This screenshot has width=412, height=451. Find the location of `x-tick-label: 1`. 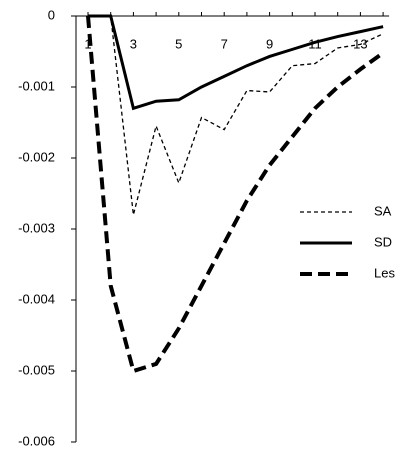

x-tick-label: 1 is located at coordinates (87, 43).